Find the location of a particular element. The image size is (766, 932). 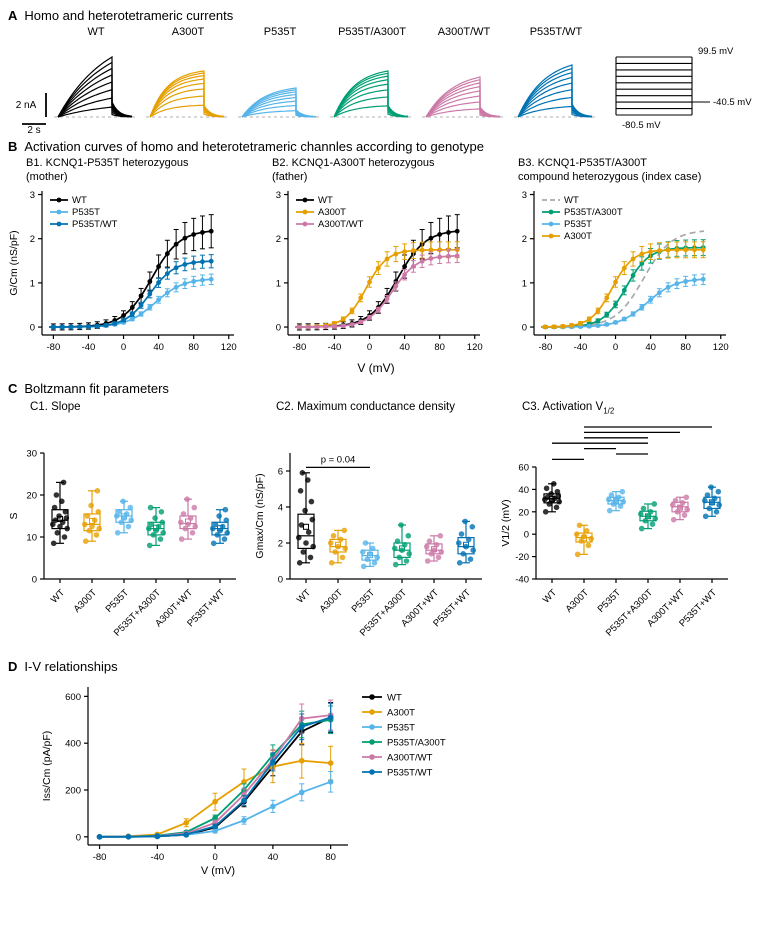

svg-text: S is located at coordinates (14, 515).